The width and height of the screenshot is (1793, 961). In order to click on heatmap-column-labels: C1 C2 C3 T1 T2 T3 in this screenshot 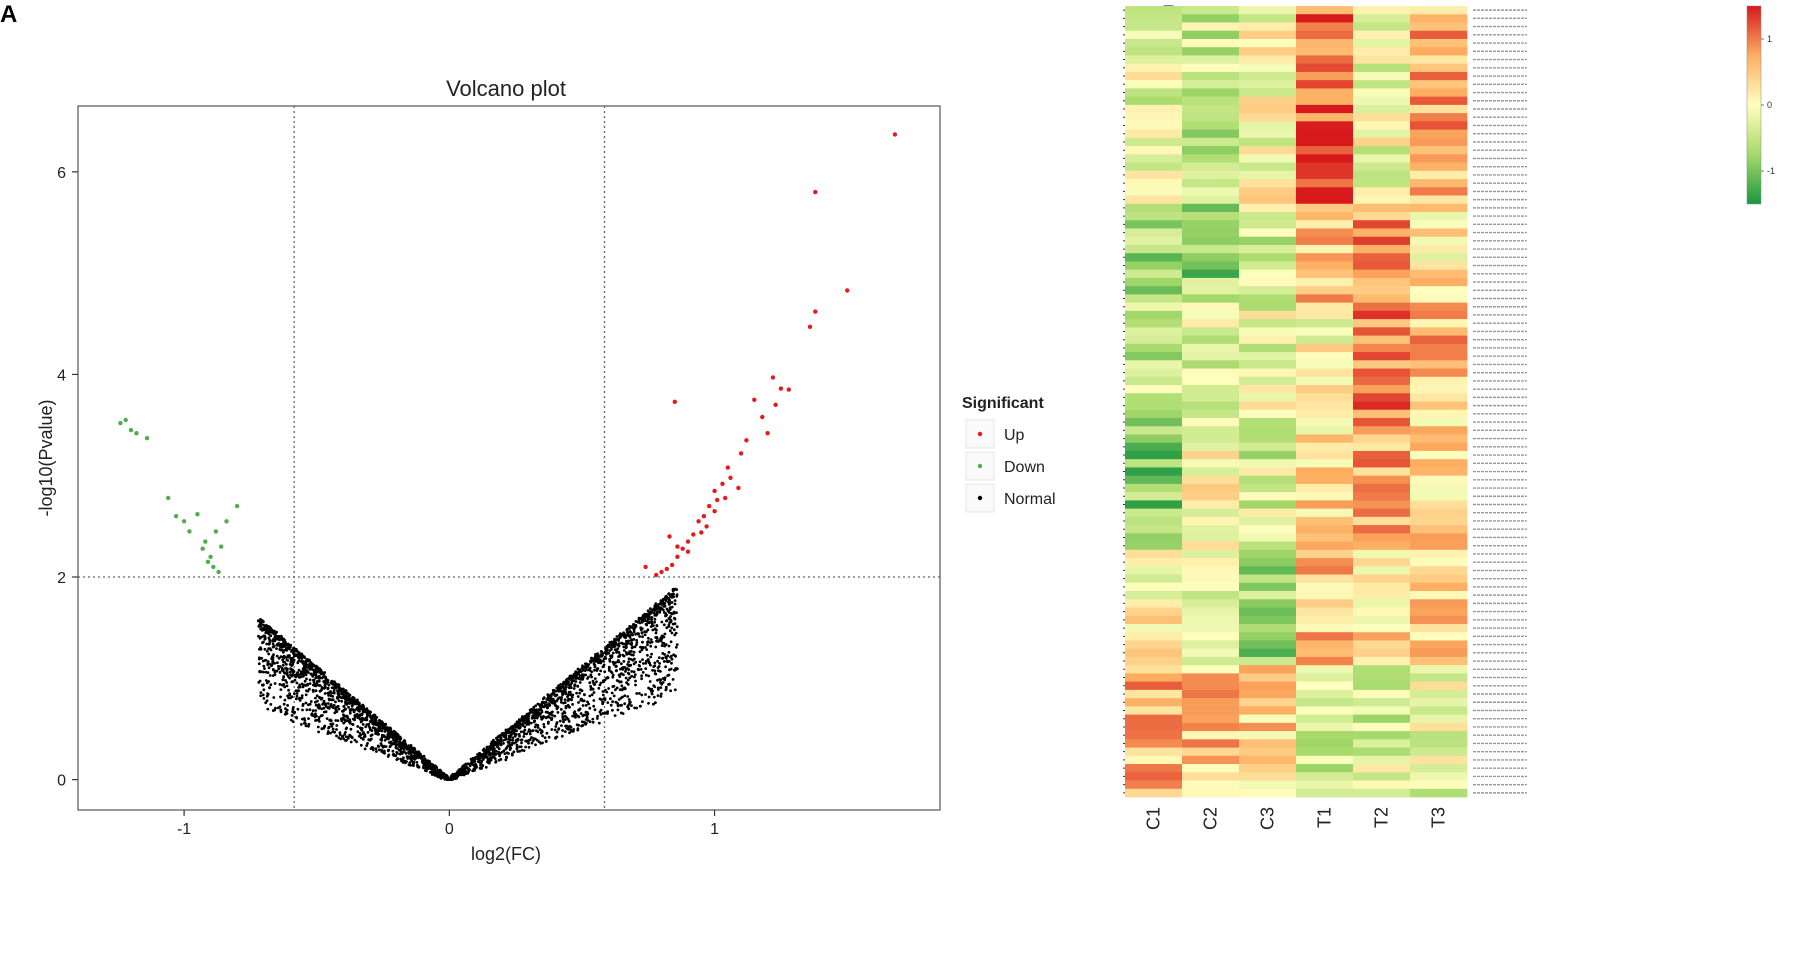, I will do `click(1296, 818)`.